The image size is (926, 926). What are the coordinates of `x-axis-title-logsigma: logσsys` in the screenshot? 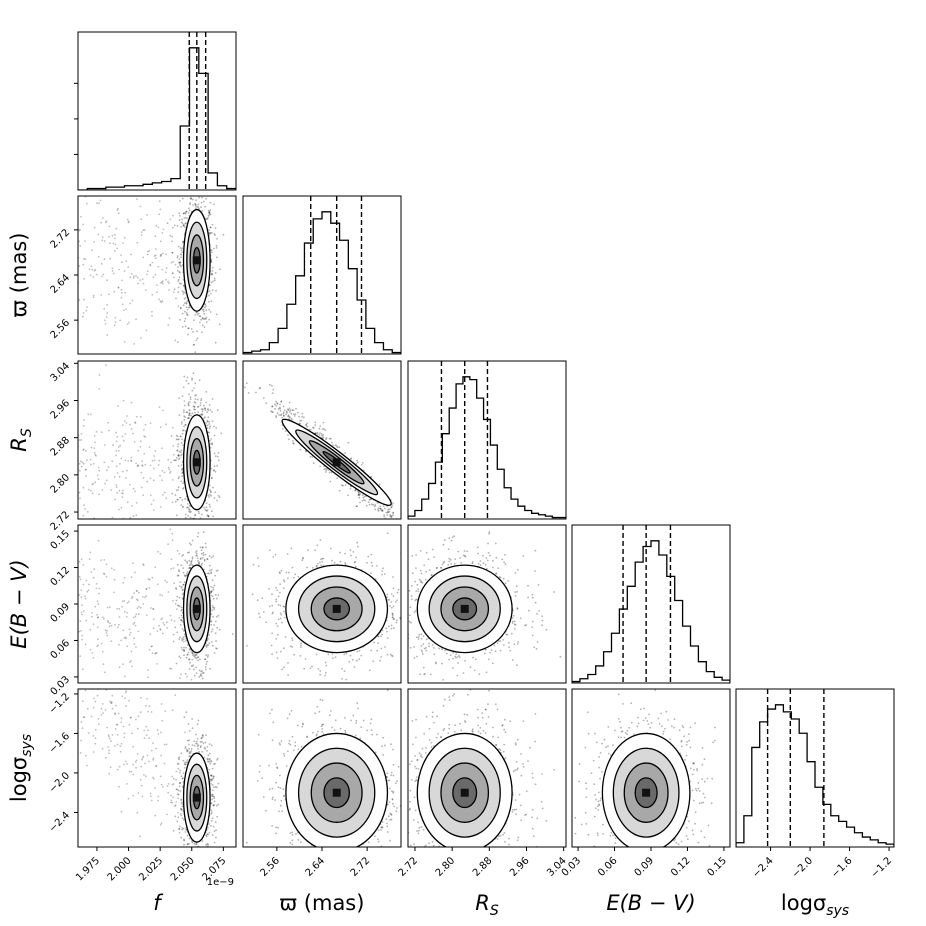 It's located at (815, 905).